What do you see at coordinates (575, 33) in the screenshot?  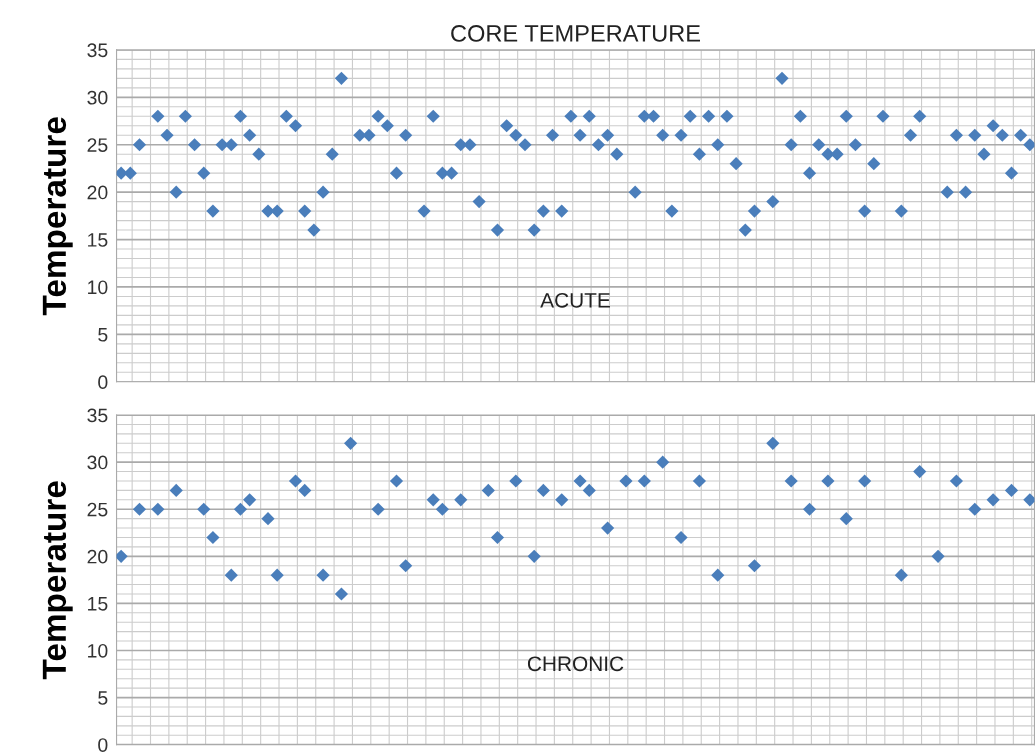 I see `chart-title: CORE TEMPERATURE` at bounding box center [575, 33].